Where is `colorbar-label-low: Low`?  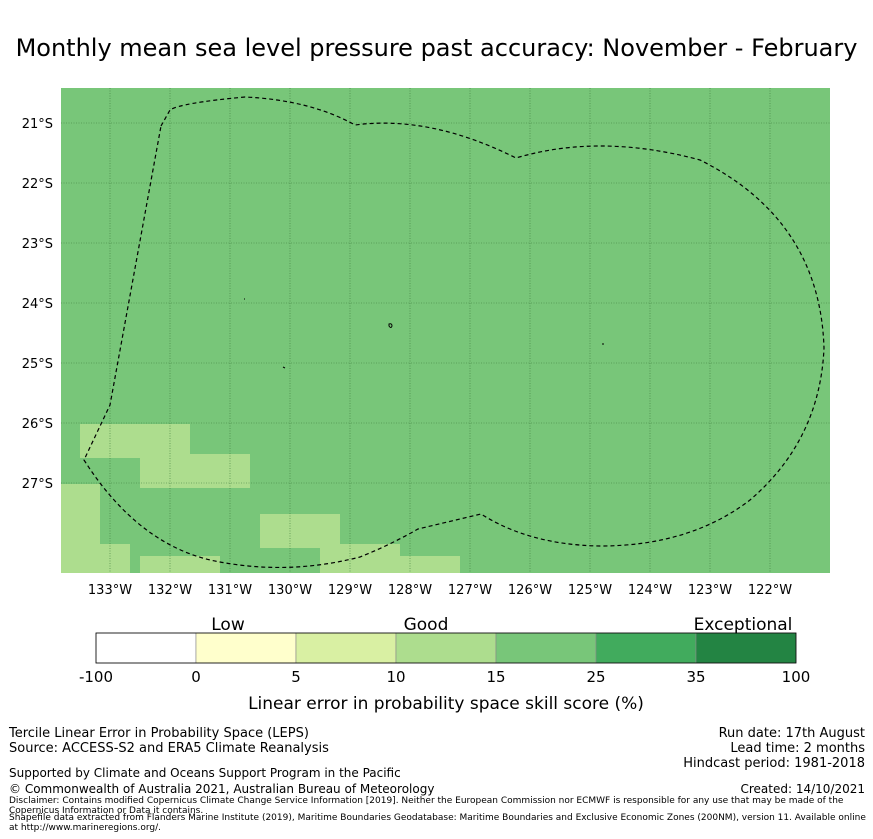 colorbar-label-low: Low is located at coordinates (228, 625).